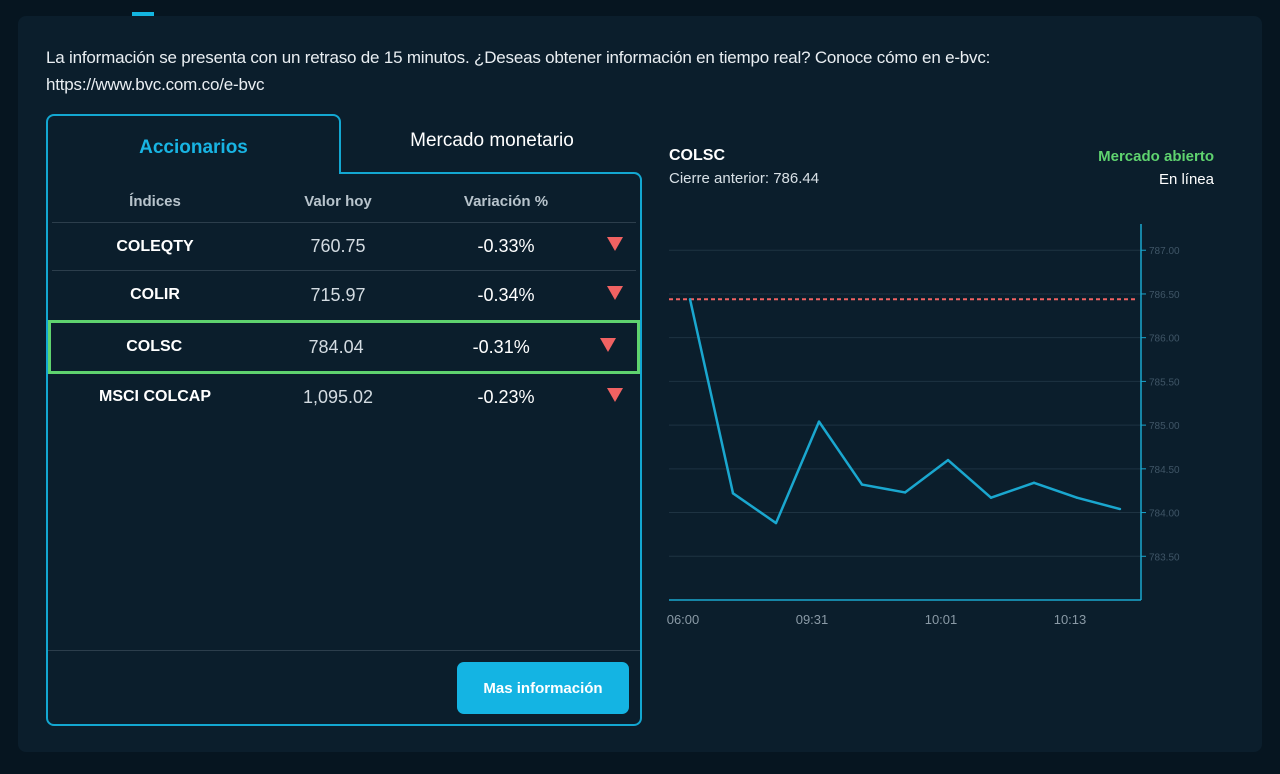  I want to click on table-header: Índices Valor hoy Variación %, so click(344, 201).